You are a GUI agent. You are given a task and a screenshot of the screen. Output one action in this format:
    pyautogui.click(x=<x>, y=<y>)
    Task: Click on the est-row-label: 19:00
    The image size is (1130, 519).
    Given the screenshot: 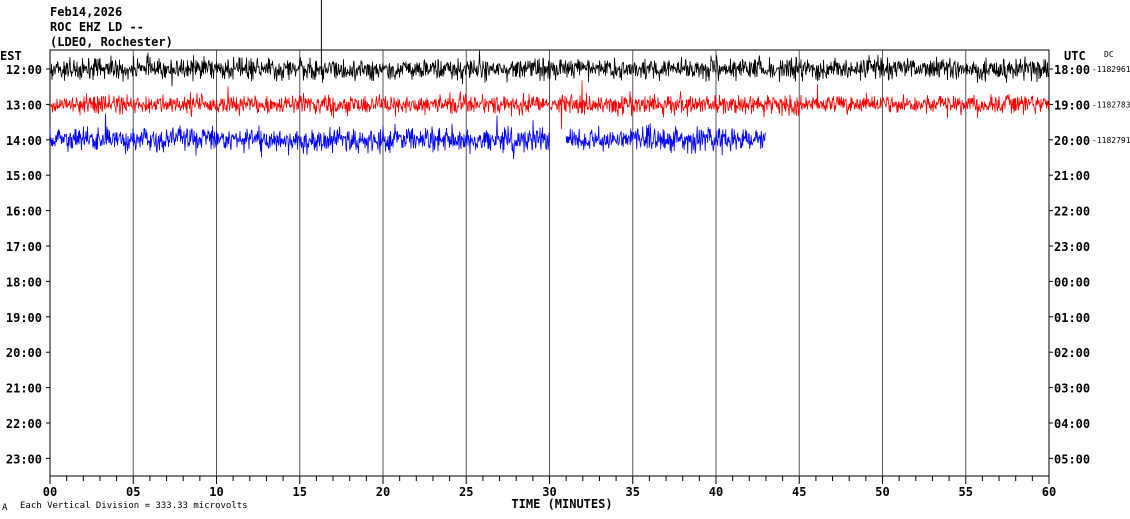 What is the action you would take?
    pyautogui.click(x=24, y=318)
    